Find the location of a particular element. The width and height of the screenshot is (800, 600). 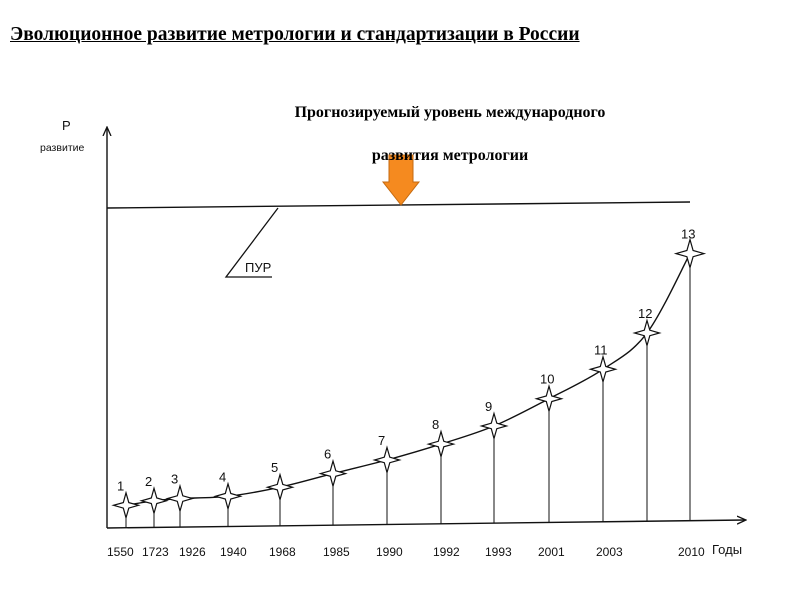

point-number-6: 6 is located at coordinates (327, 454).